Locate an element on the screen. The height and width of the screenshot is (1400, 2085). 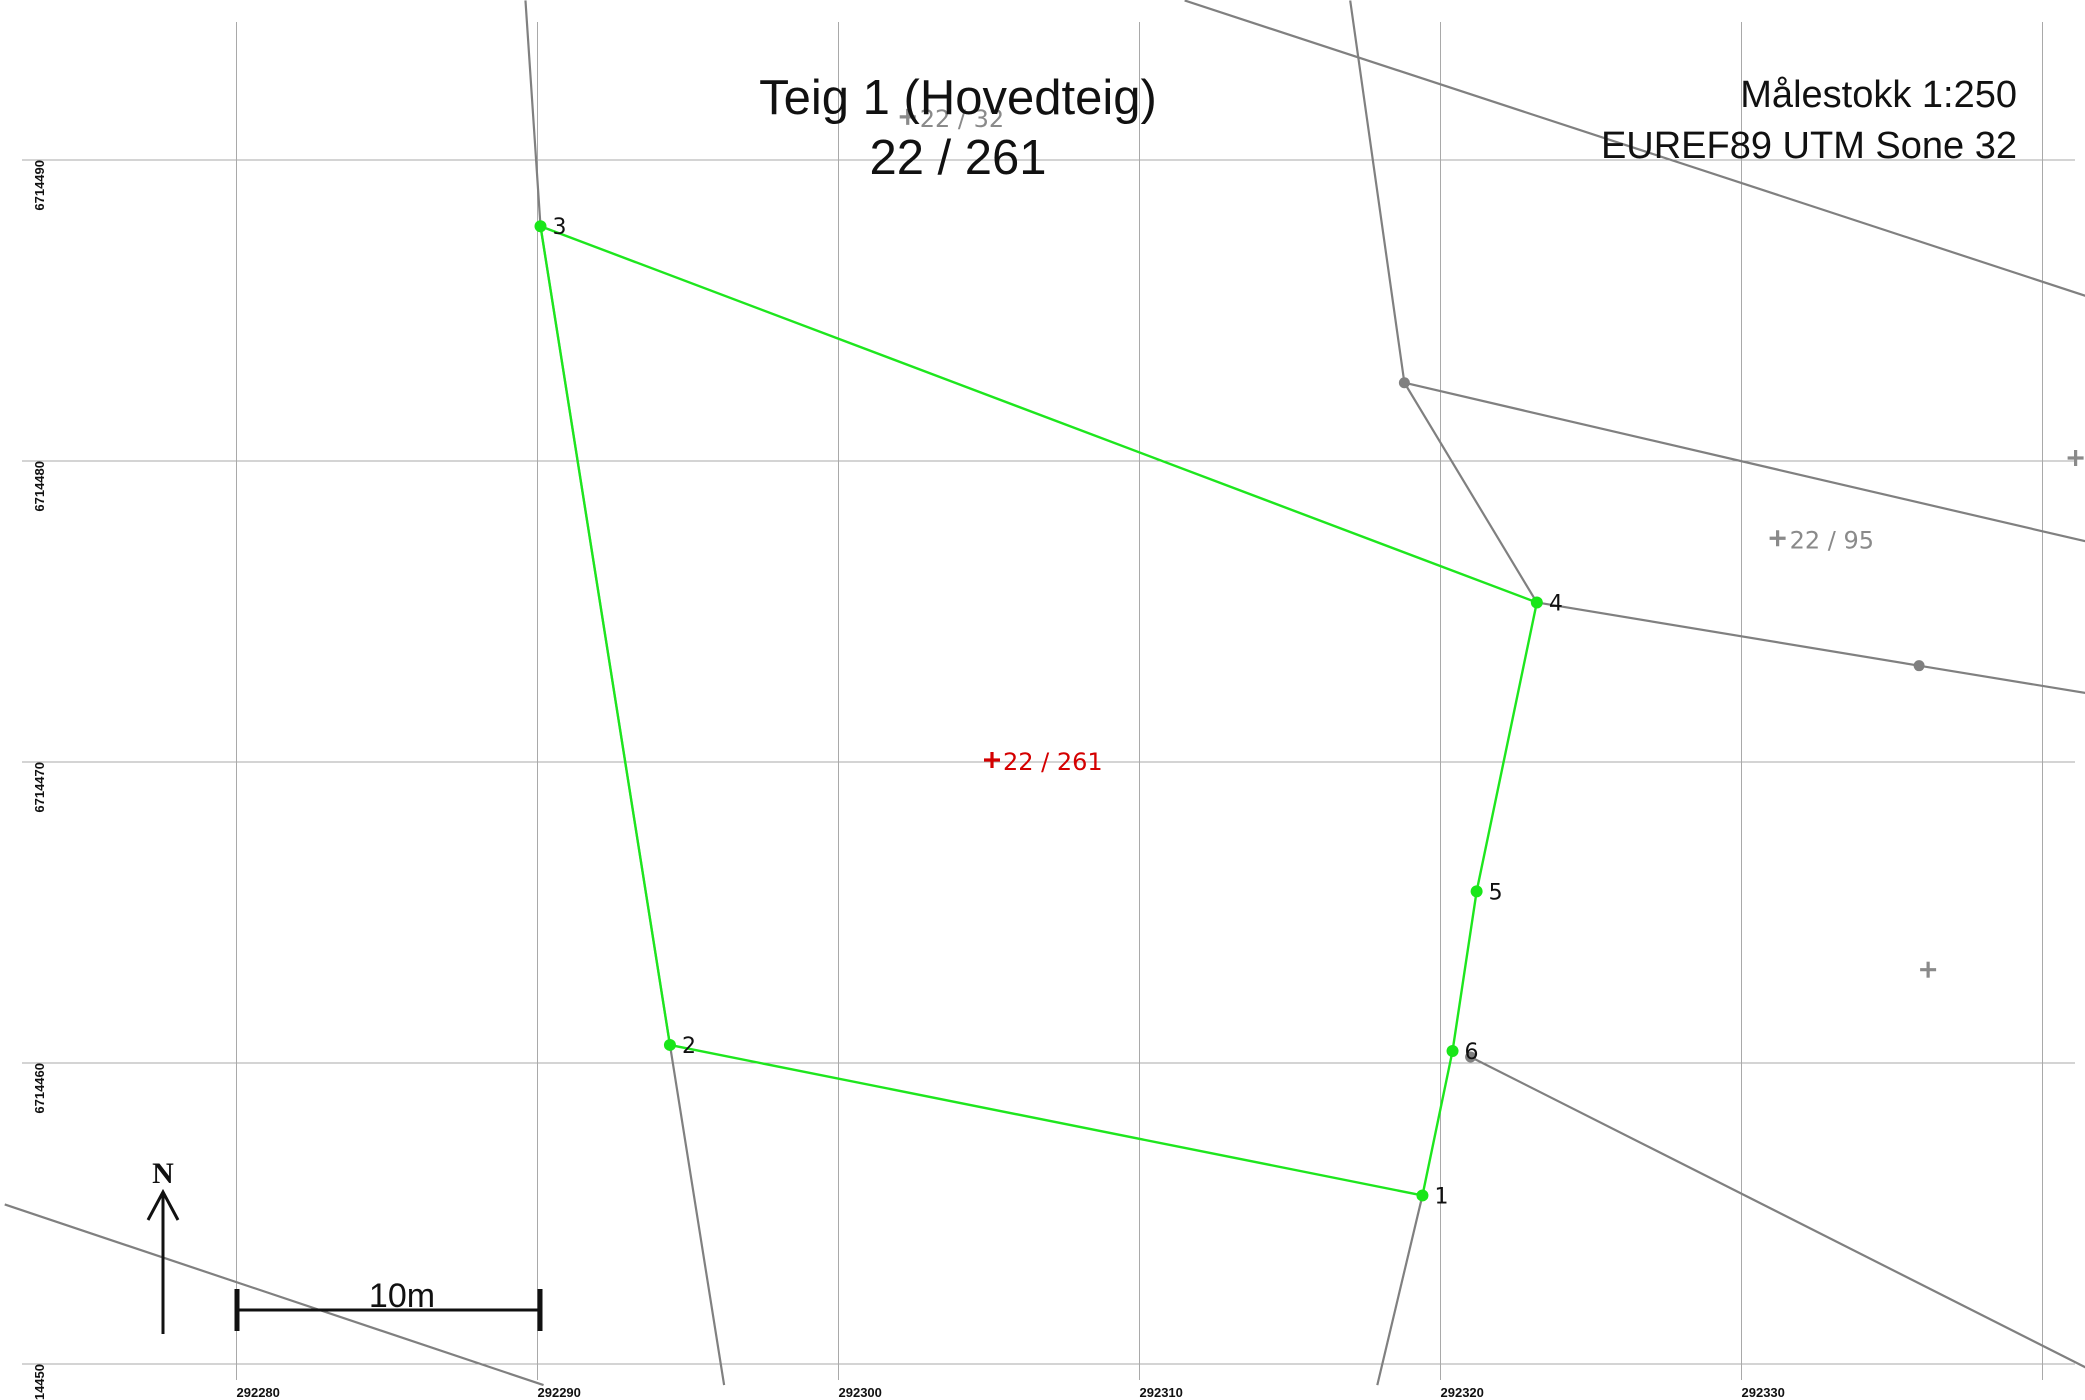
grid-label-easting: 292300 is located at coordinates (860, 1392).